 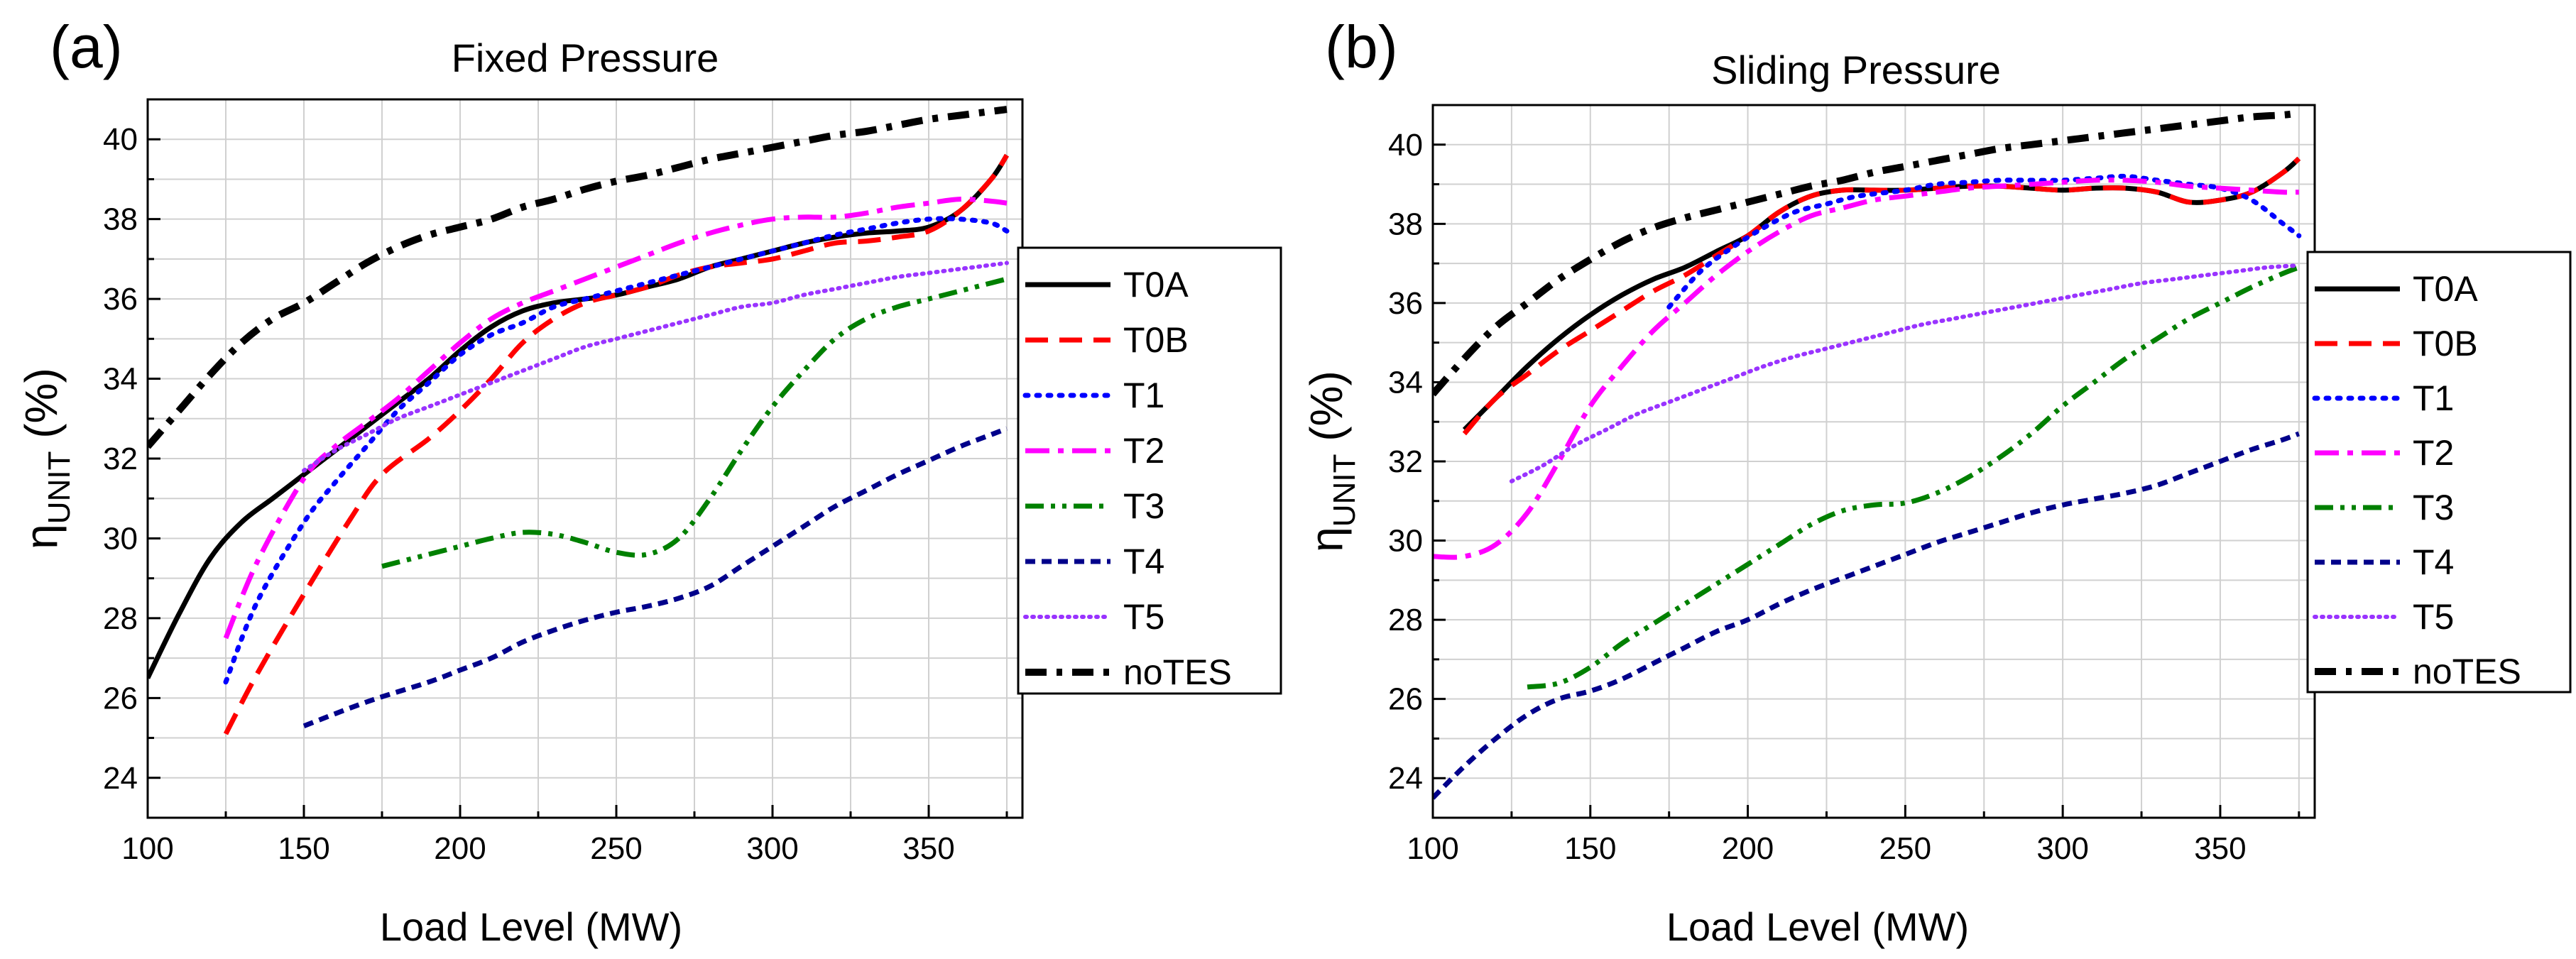 I want to click on series-line-t0b, so click(x=1881, y=296).